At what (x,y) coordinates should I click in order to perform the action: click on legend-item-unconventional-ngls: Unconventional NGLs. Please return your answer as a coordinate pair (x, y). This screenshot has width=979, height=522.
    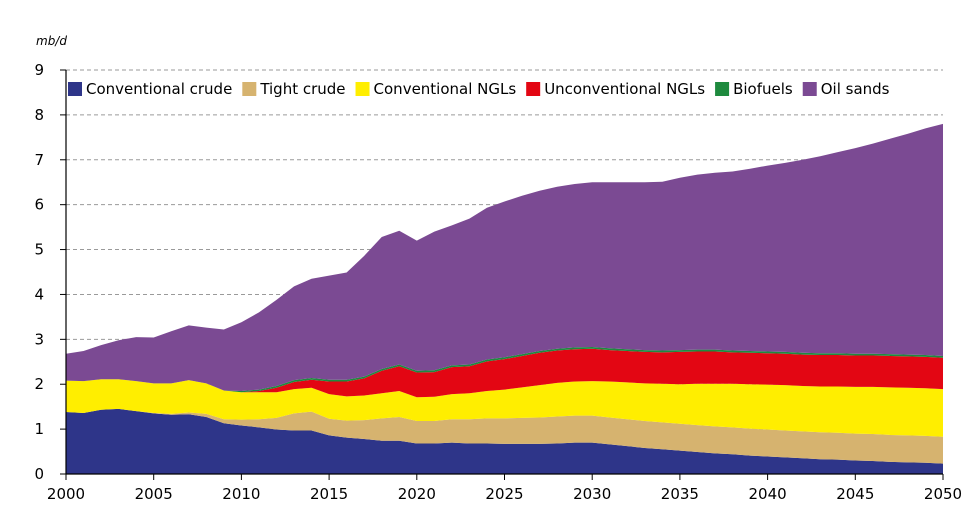
    Looking at the image, I should click on (615, 89).